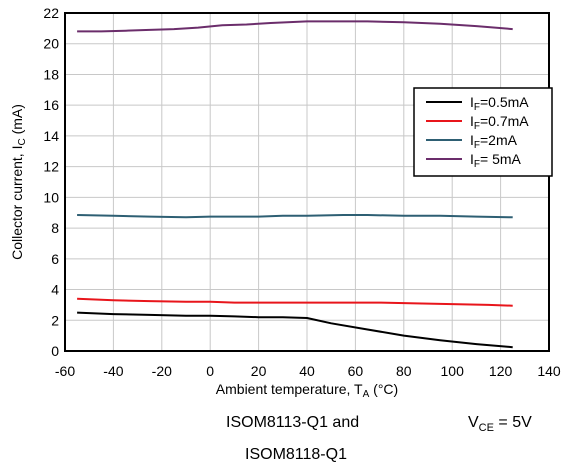  I want to click on y-tick-label: 0, so click(55, 351).